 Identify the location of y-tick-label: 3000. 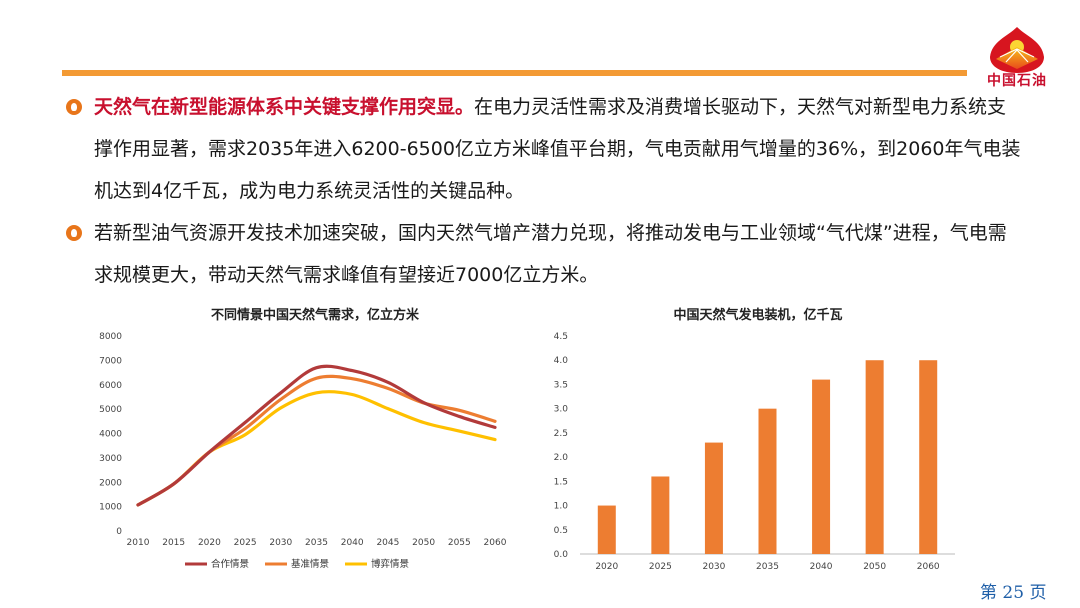
(110, 459).